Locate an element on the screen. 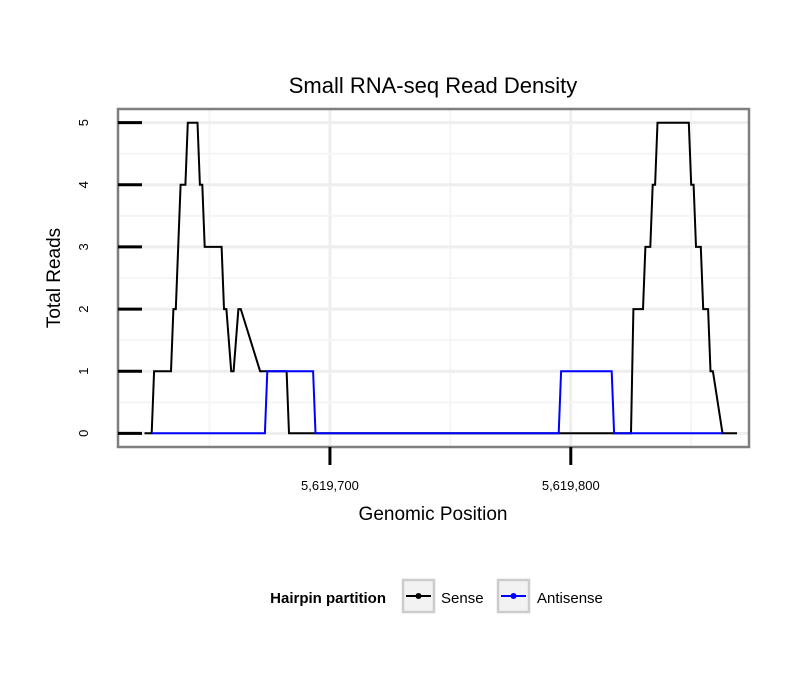 Image resolution: width=810 pixels, height=690 pixels. legend: Hairpin partition Sense Antisense is located at coordinates (436, 596).